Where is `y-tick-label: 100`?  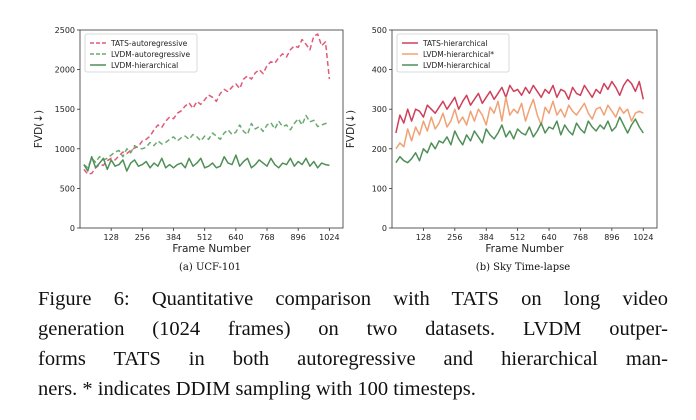 y-tick-label: 100 is located at coordinates (379, 188).